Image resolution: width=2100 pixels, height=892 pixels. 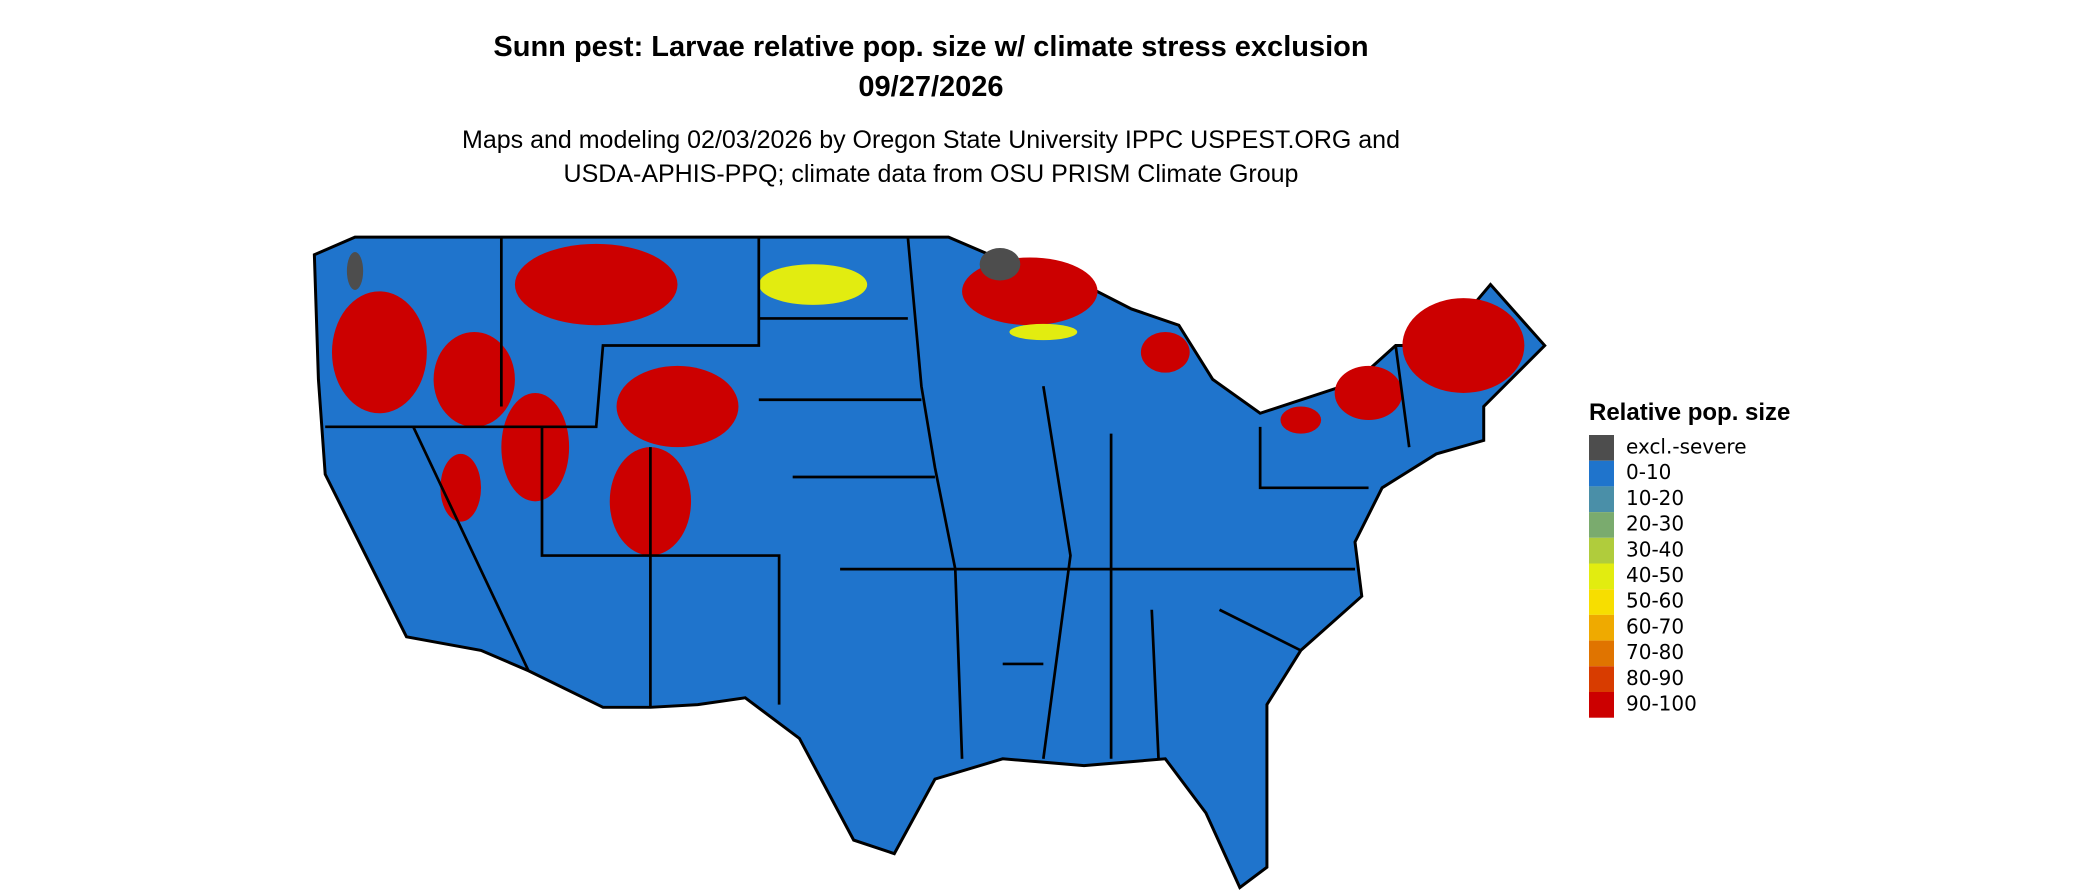 What do you see at coordinates (1661, 704) in the screenshot?
I see `legend-label: 90-100` at bounding box center [1661, 704].